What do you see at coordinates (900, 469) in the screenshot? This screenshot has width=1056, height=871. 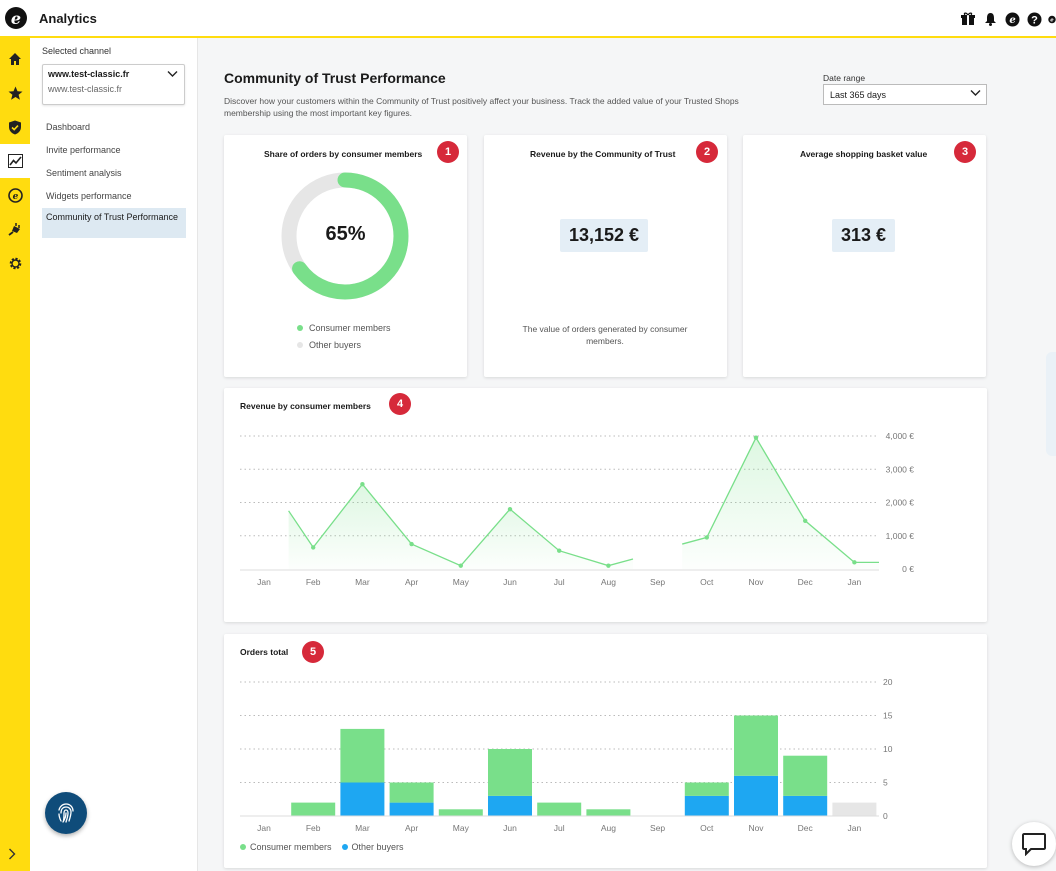 I see `y-tick-label: 3,000 €` at bounding box center [900, 469].